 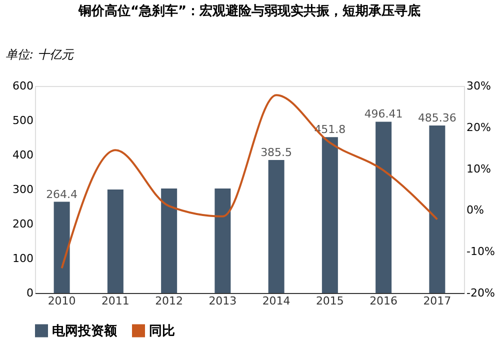 What do you see at coordinates (222, 301) in the screenshot?
I see `x-tick-label: 2013` at bounding box center [222, 301].